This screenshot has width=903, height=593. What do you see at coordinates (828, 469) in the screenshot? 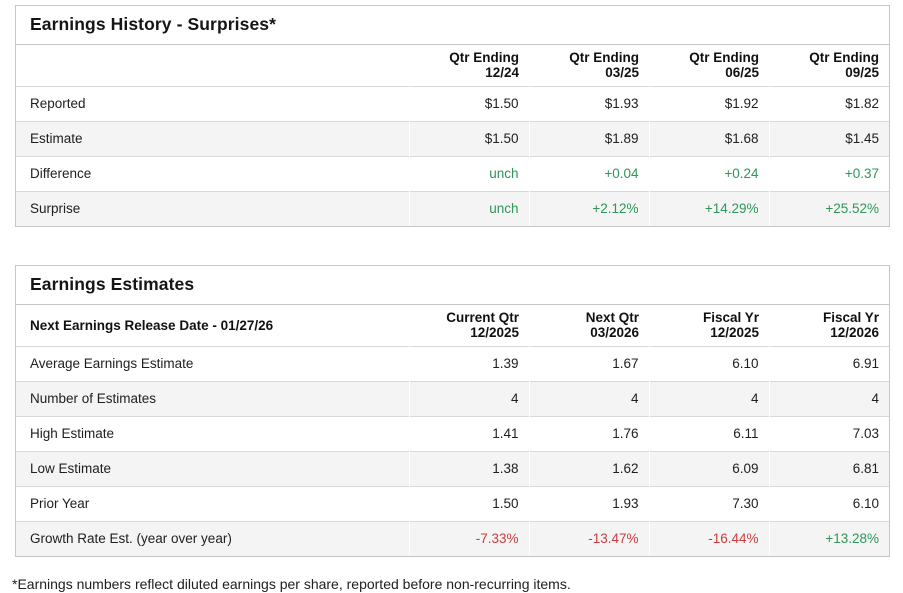
I see `cell-value: 6.81` at bounding box center [828, 469].